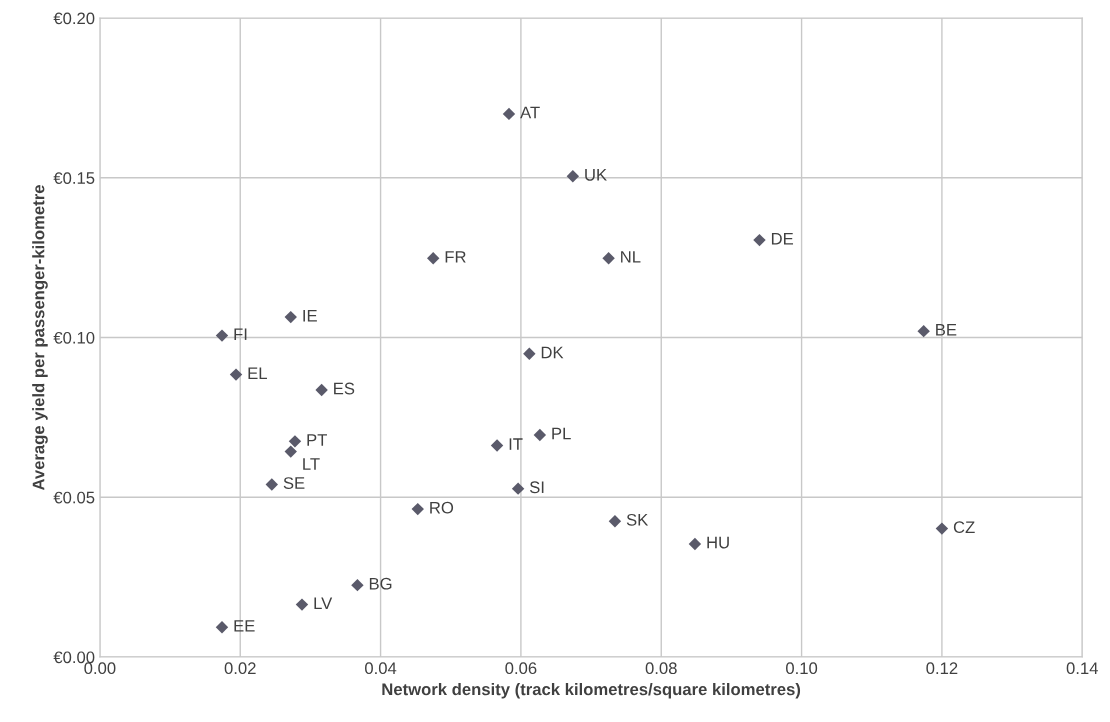 The width and height of the screenshot is (1110, 722). I want to click on annotation: SE, so click(294, 483).